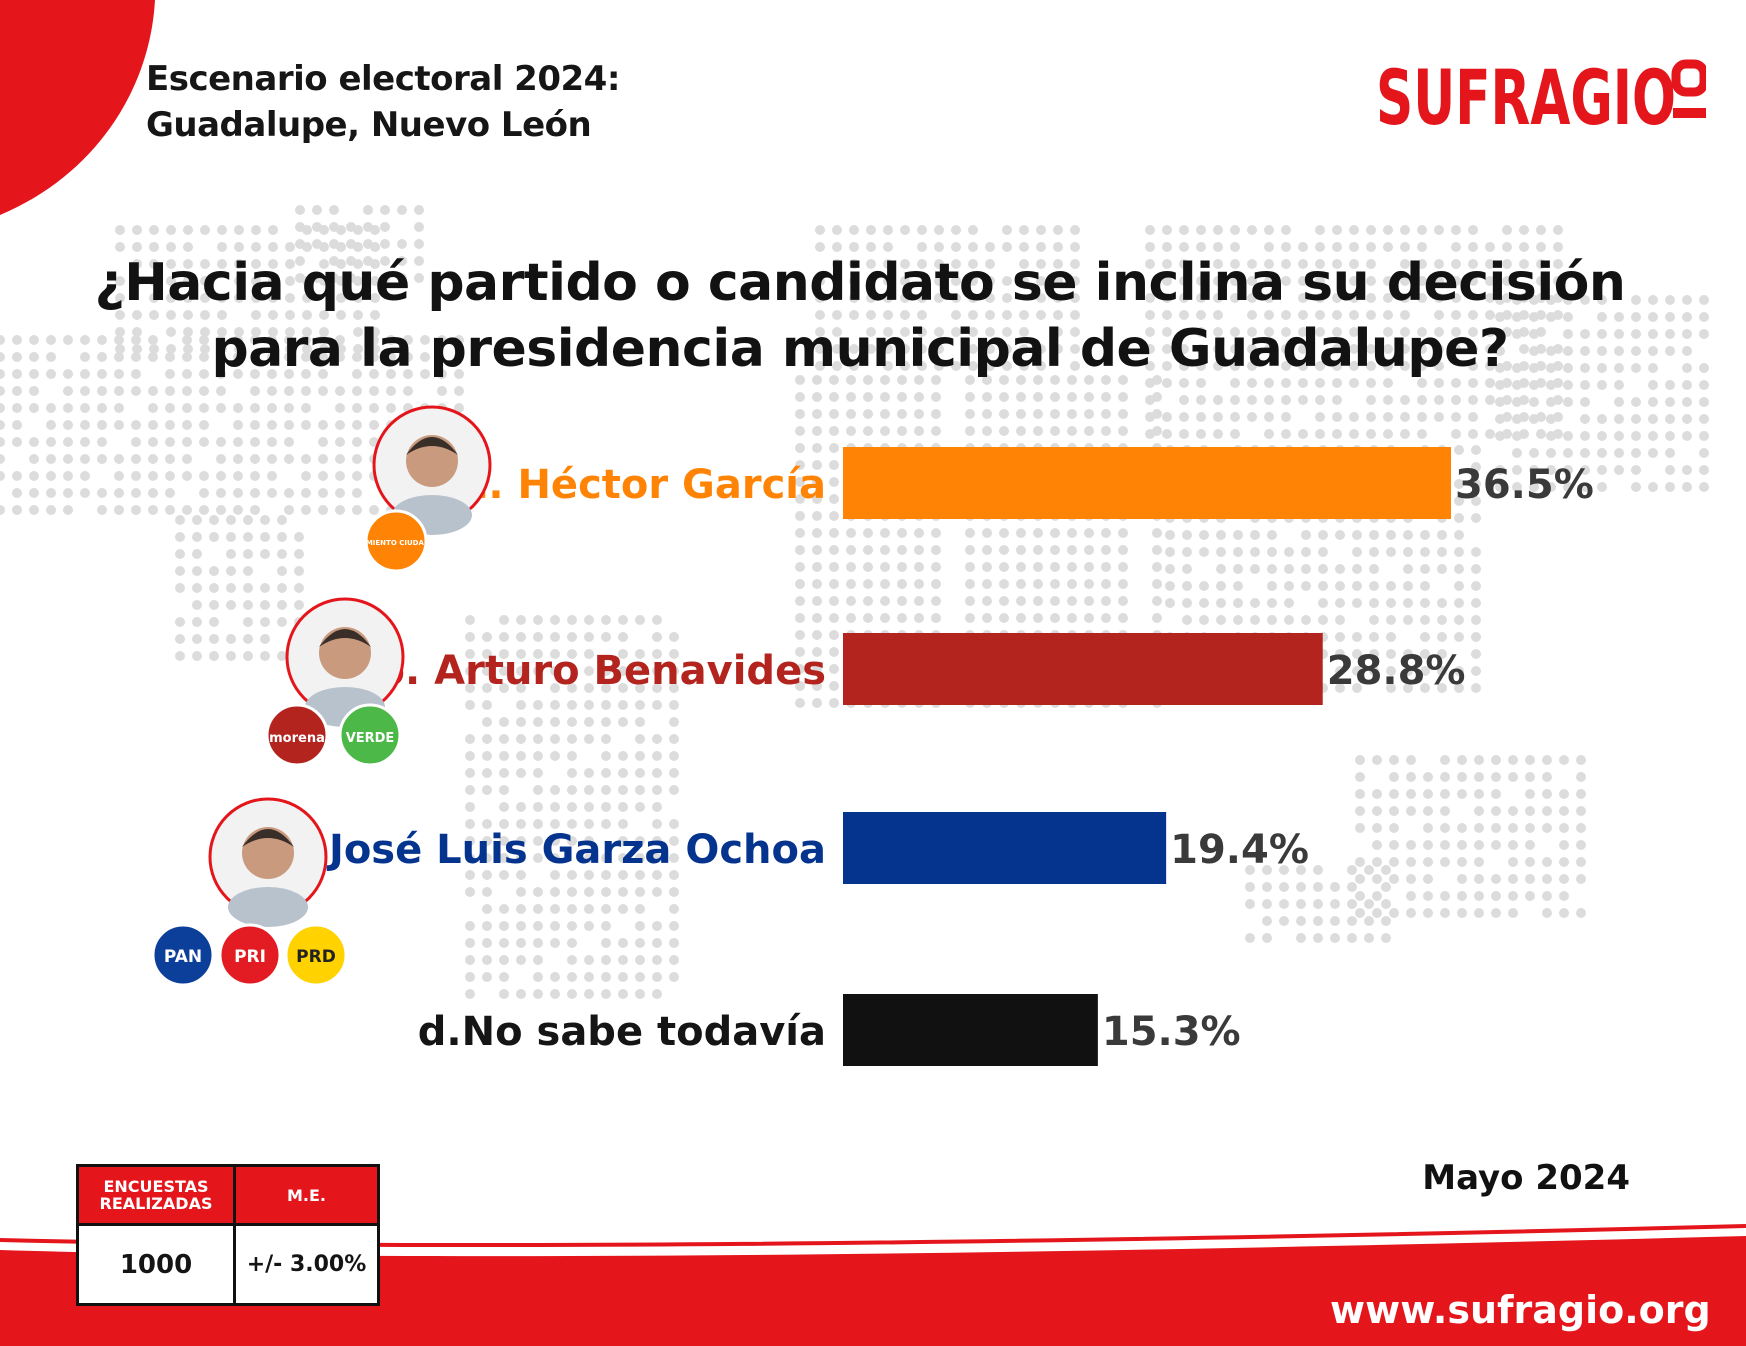 This screenshot has width=1746, height=1346. Describe the element at coordinates (1520, 1310) in the screenshot. I see `website-link: www.sufragio.org` at that location.